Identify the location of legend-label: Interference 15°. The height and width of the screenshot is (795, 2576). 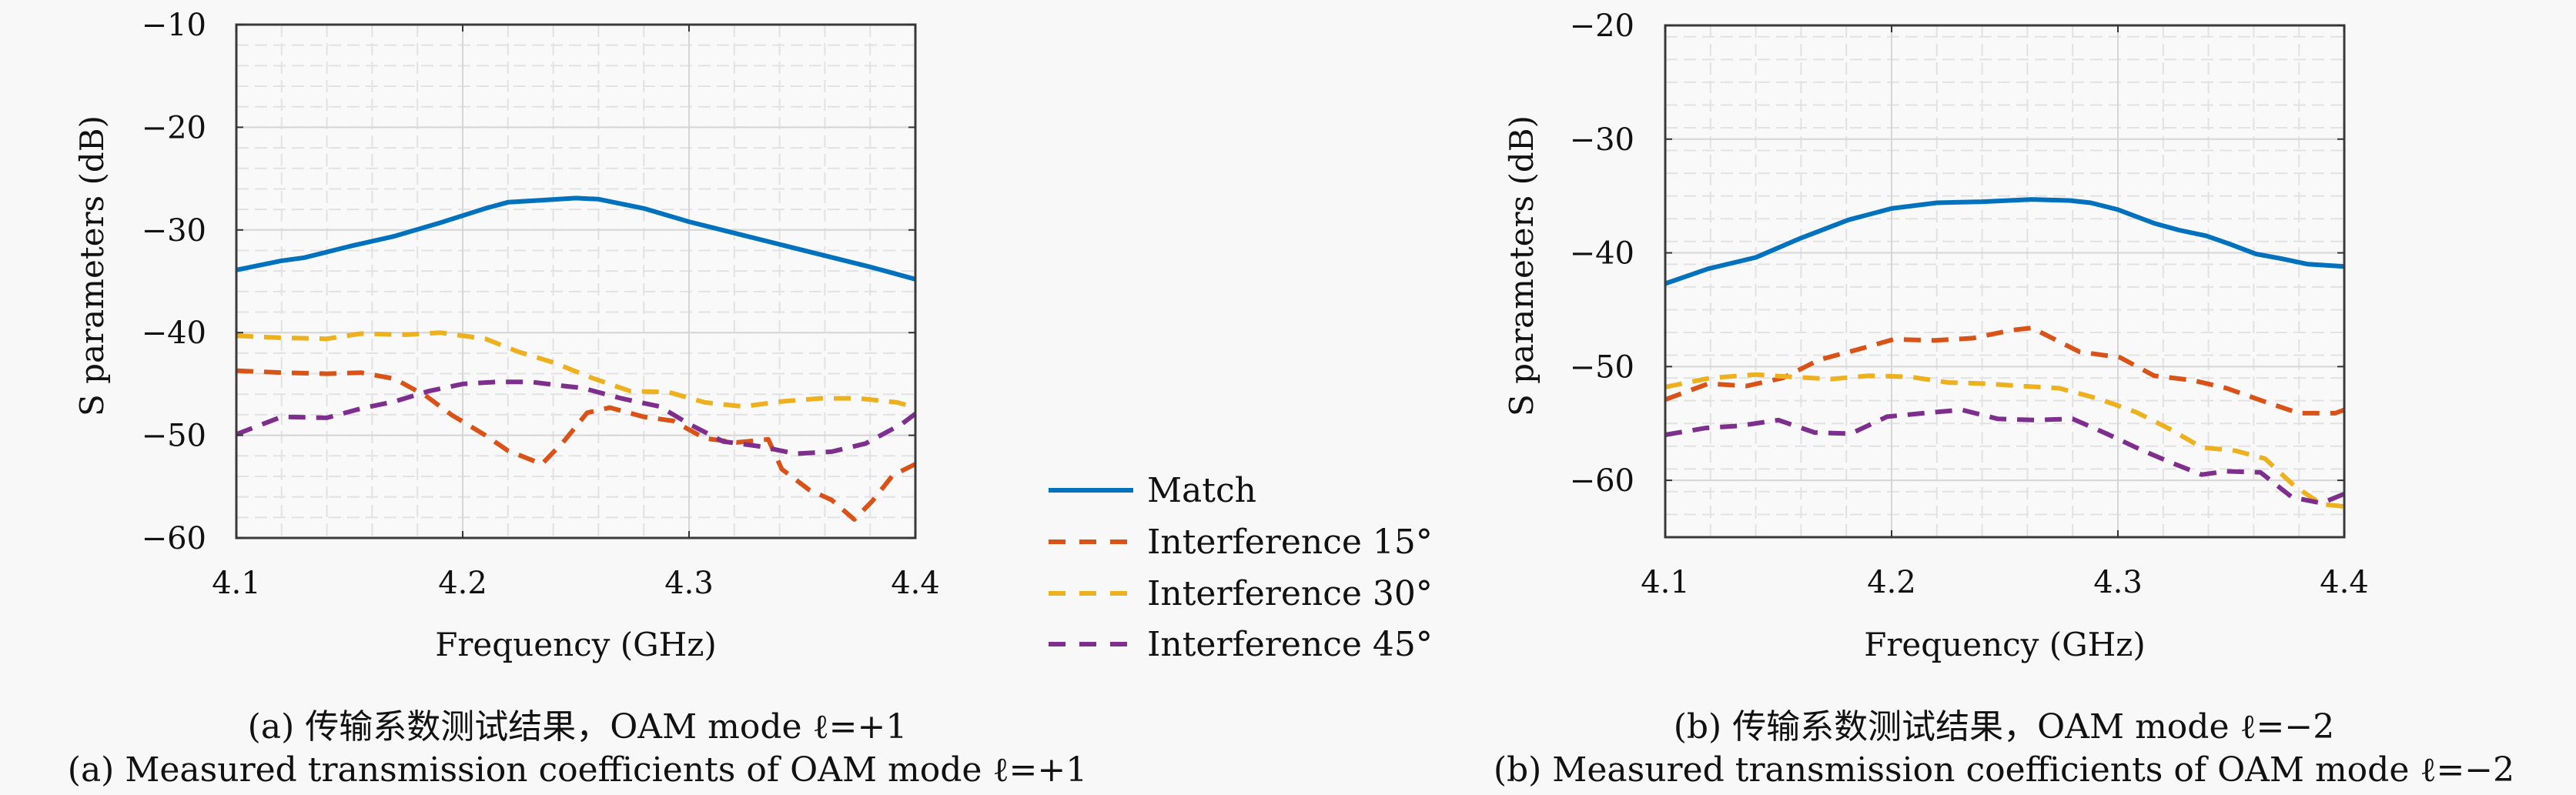
(1290, 542).